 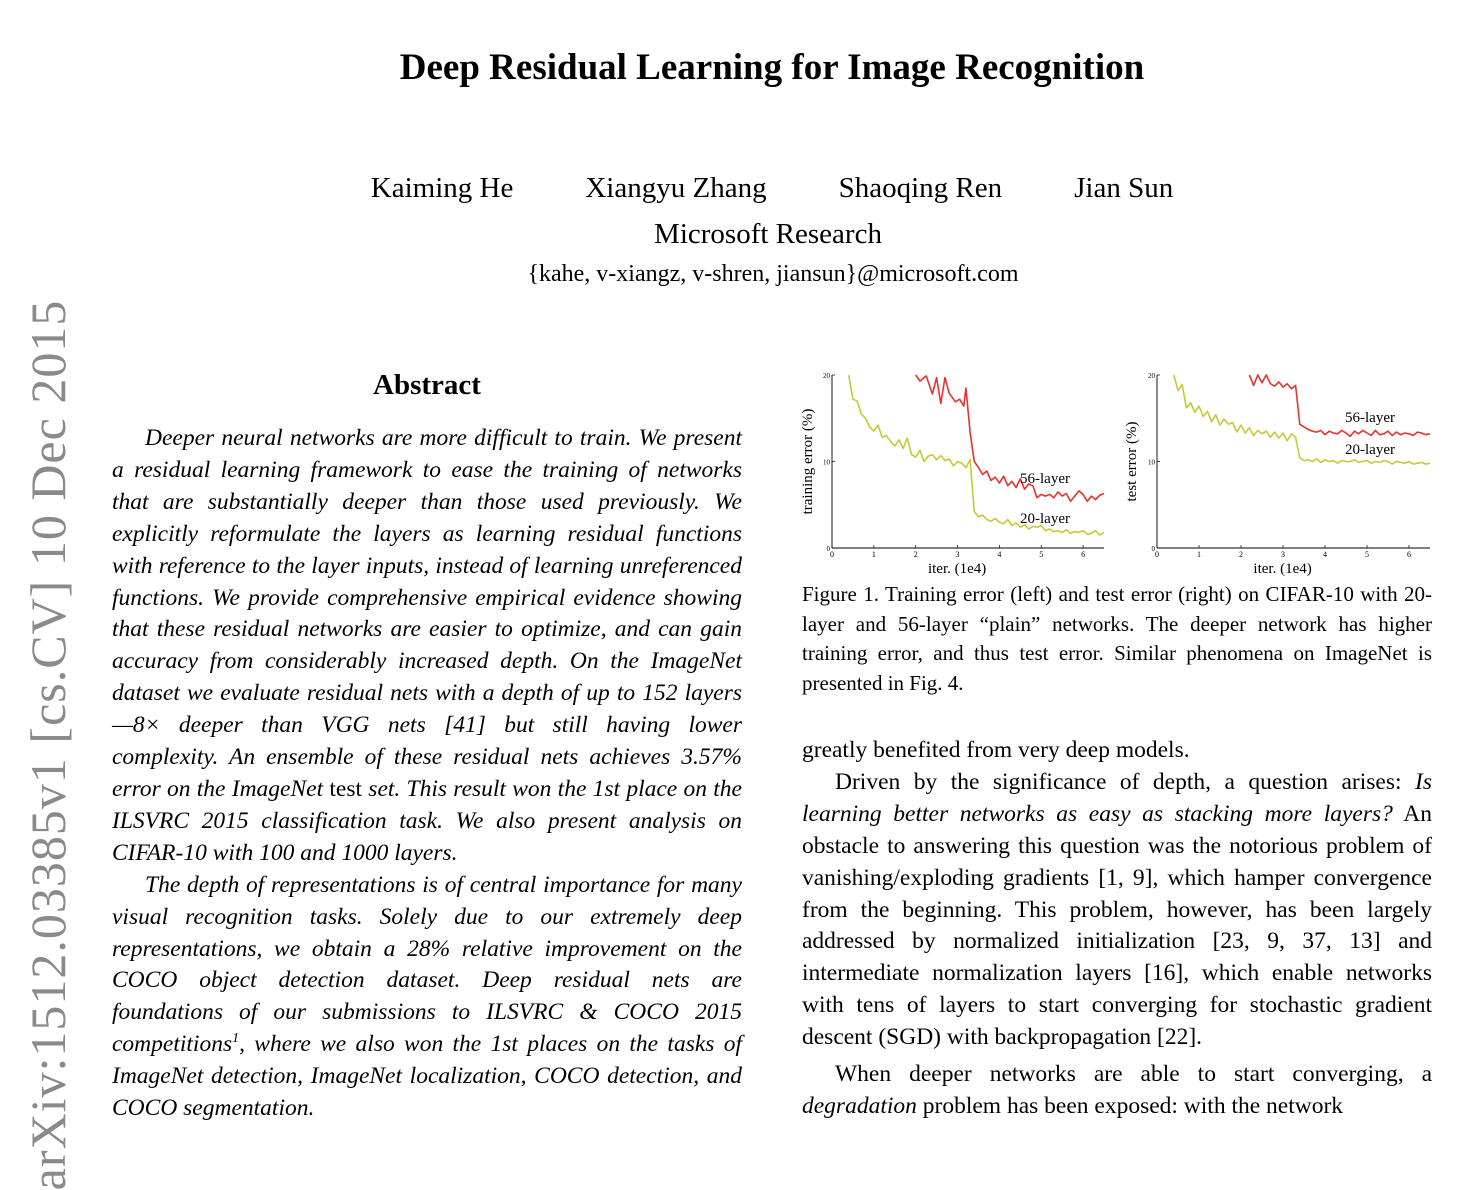 I want to click on affiliation: Microsoft Research, so click(x=768, y=234).